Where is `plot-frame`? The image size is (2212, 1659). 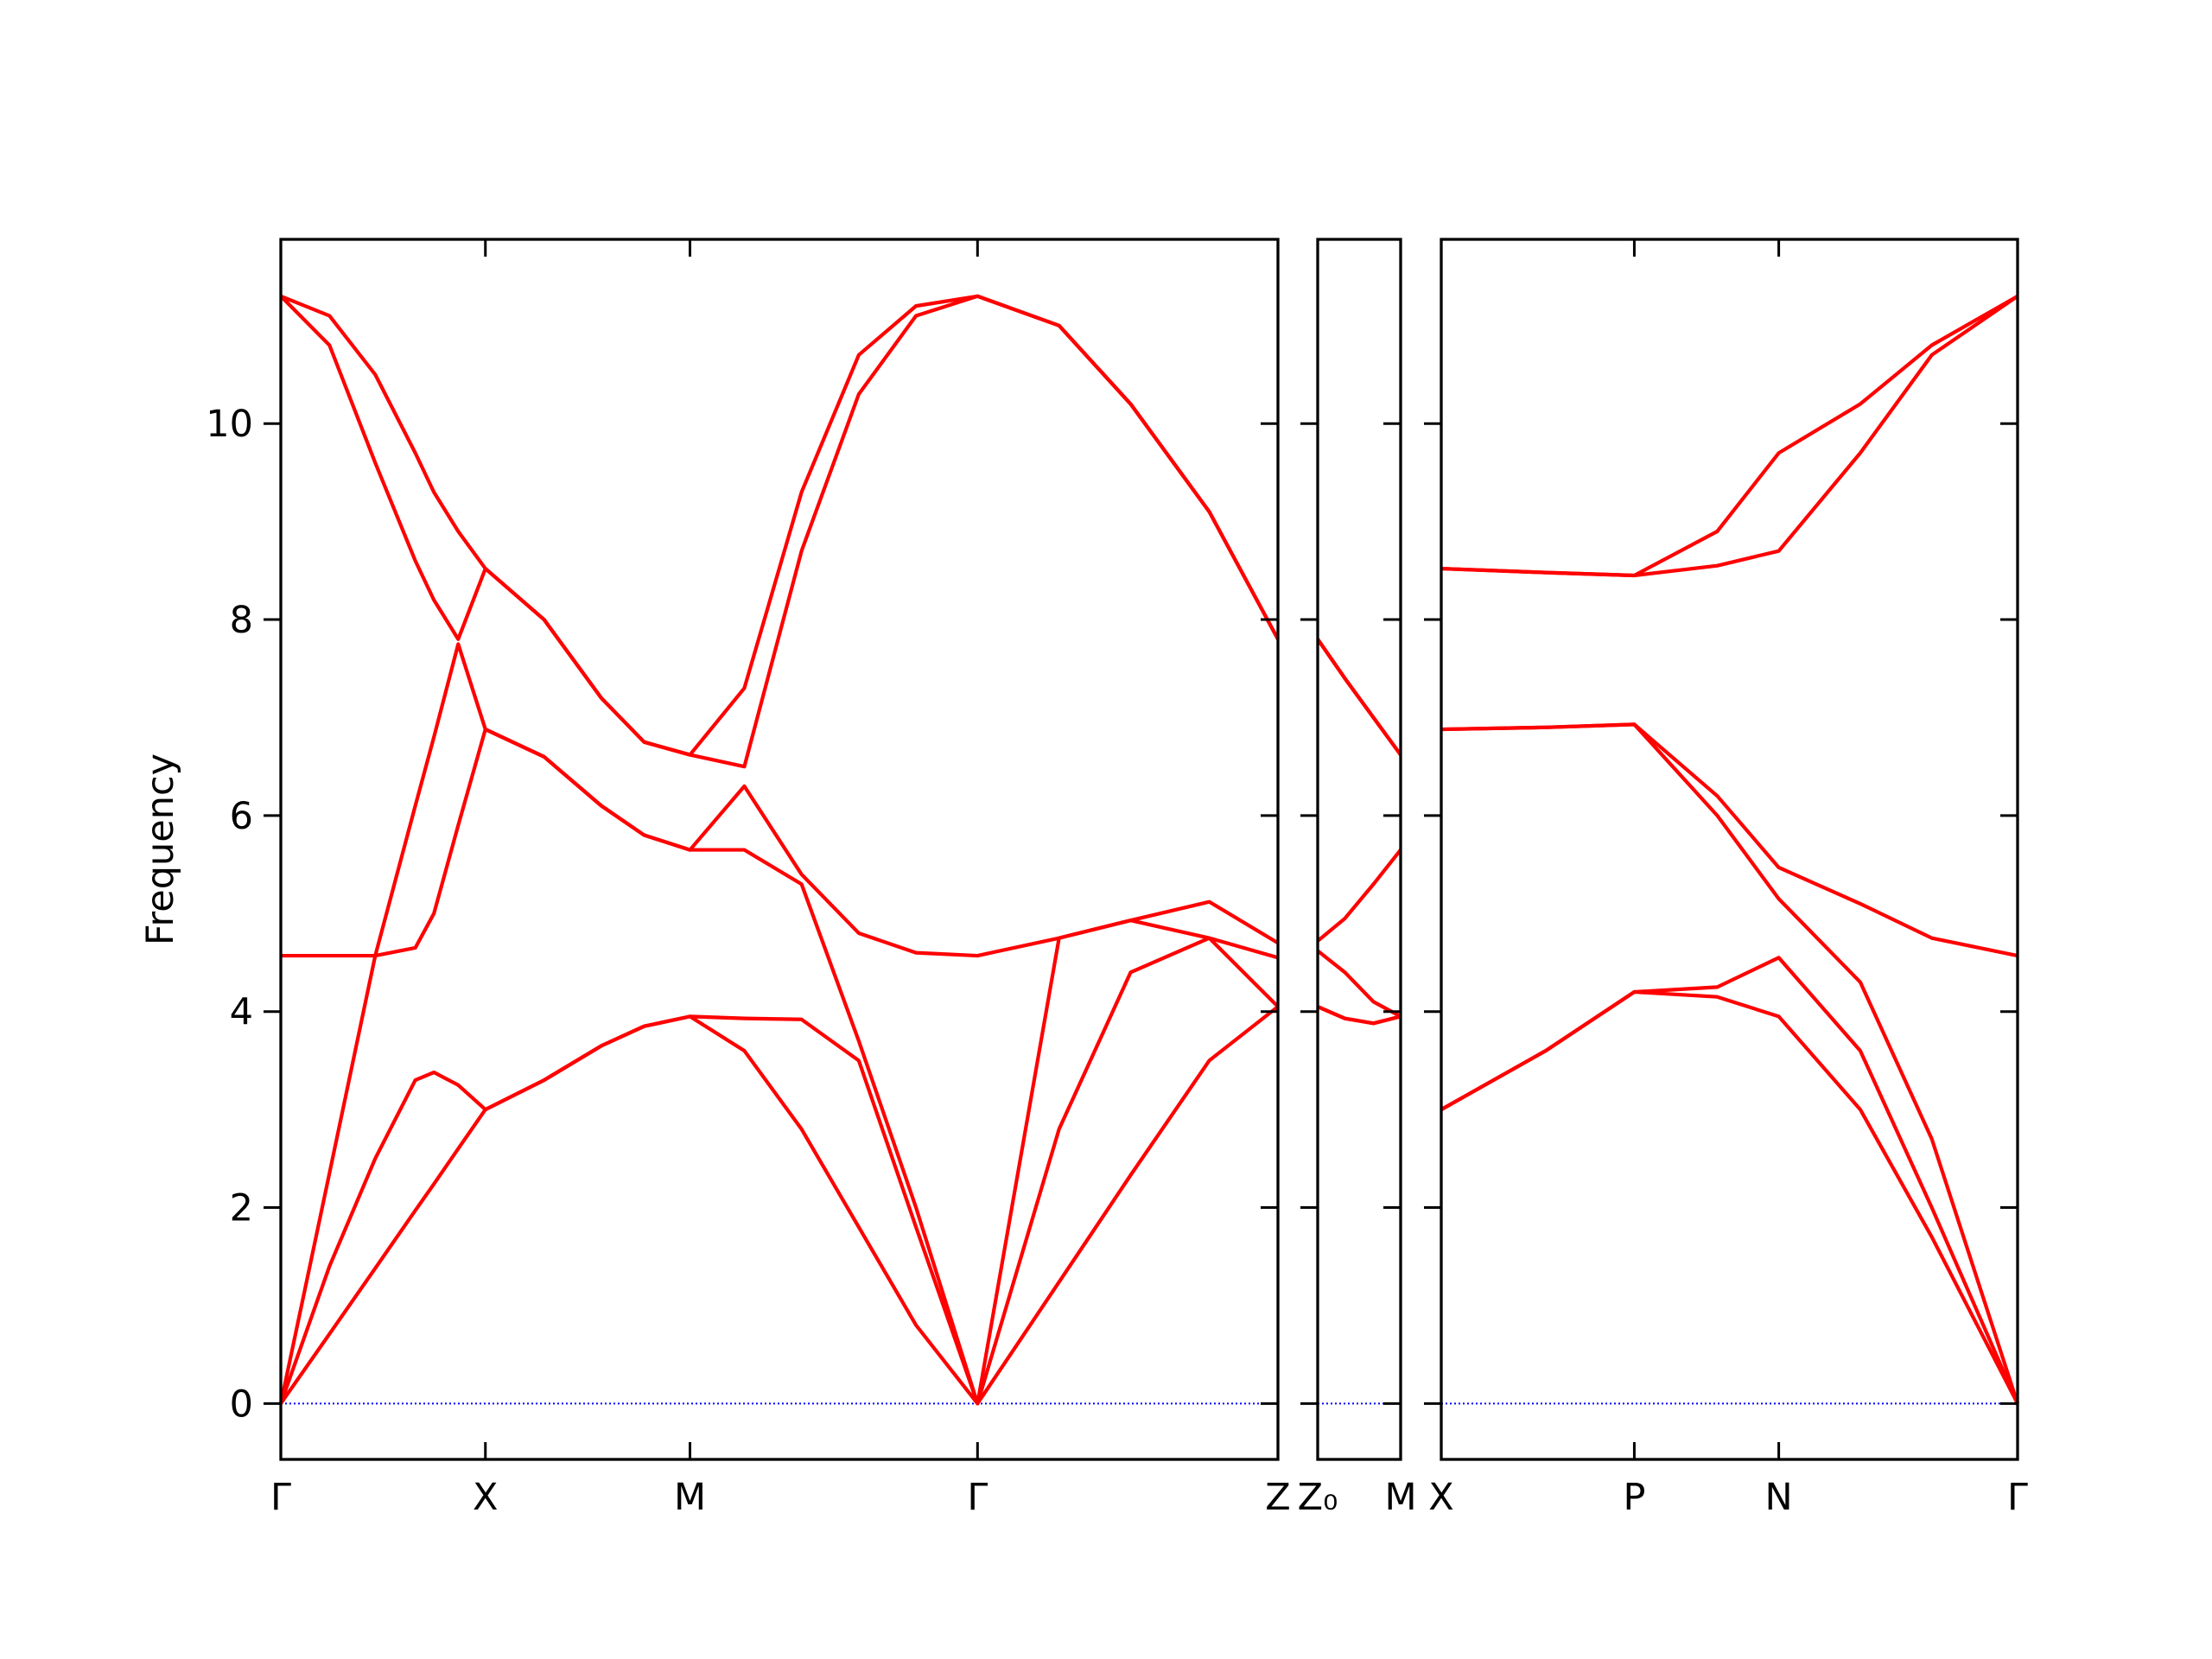
plot-frame is located at coordinates (1359, 849).